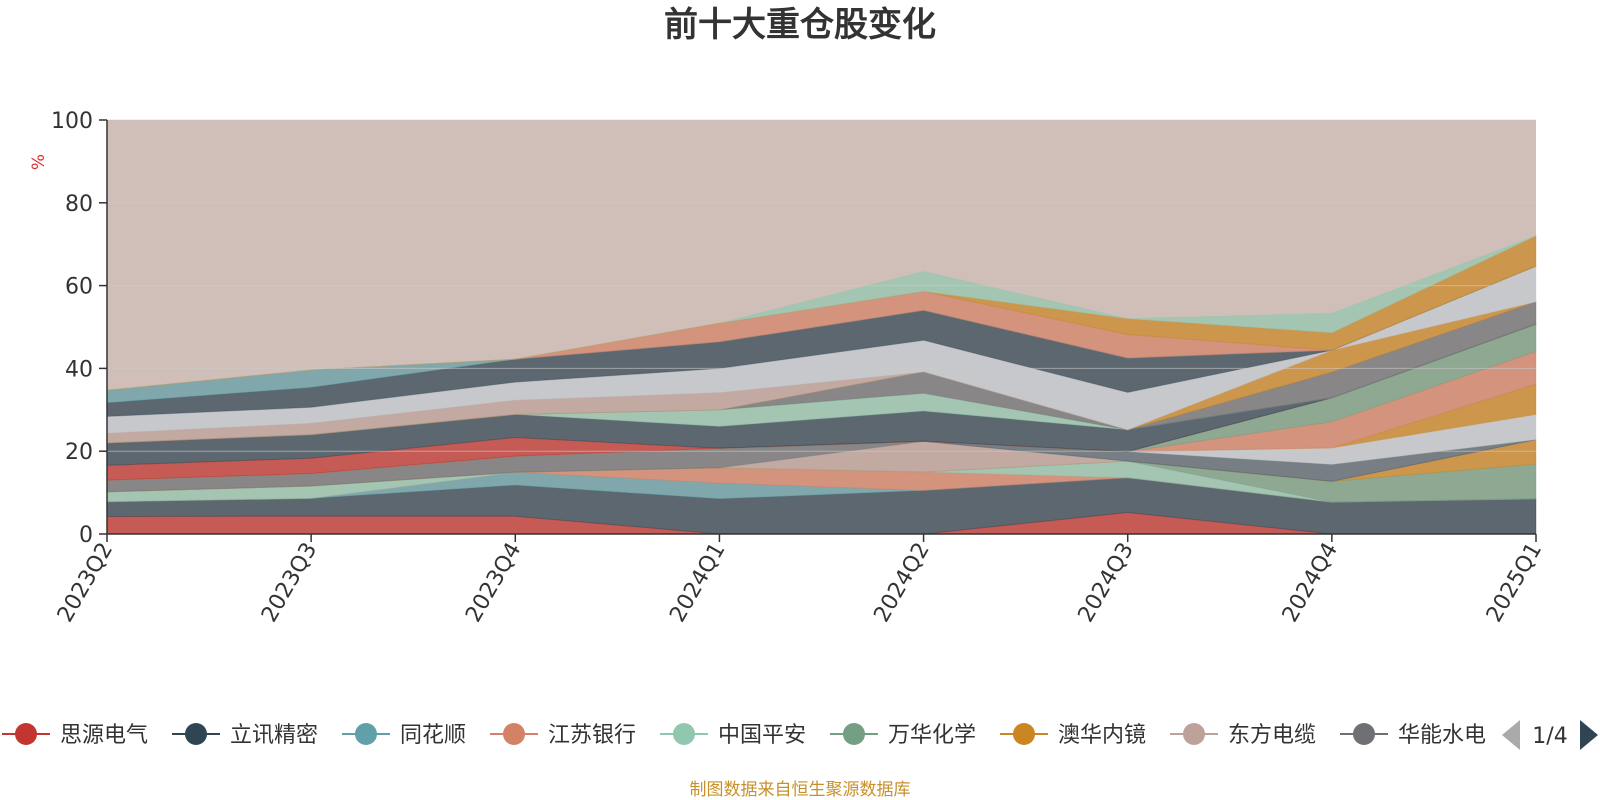  I want to click on legend-item-6: 澳华内镜, so click(1073, 735).